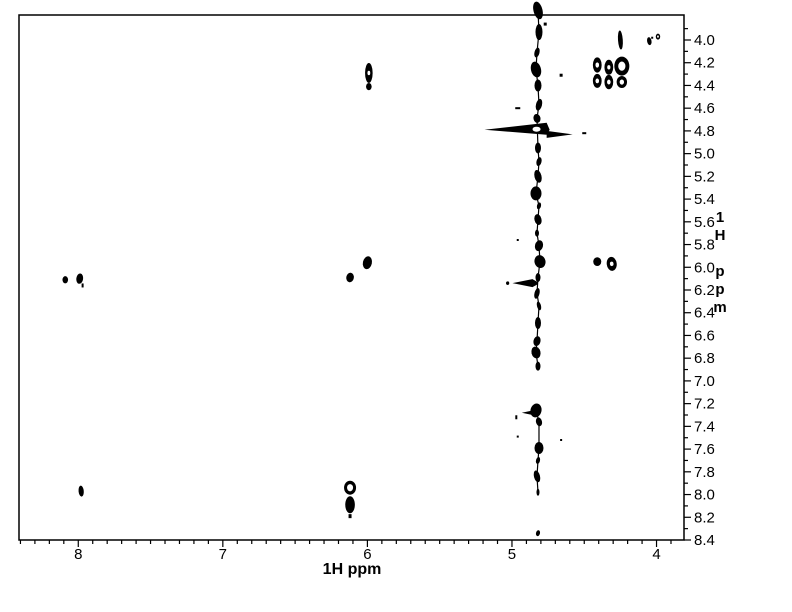 The height and width of the screenshot is (612, 792). I want to click on y-axis-title-char: m, so click(720, 307).